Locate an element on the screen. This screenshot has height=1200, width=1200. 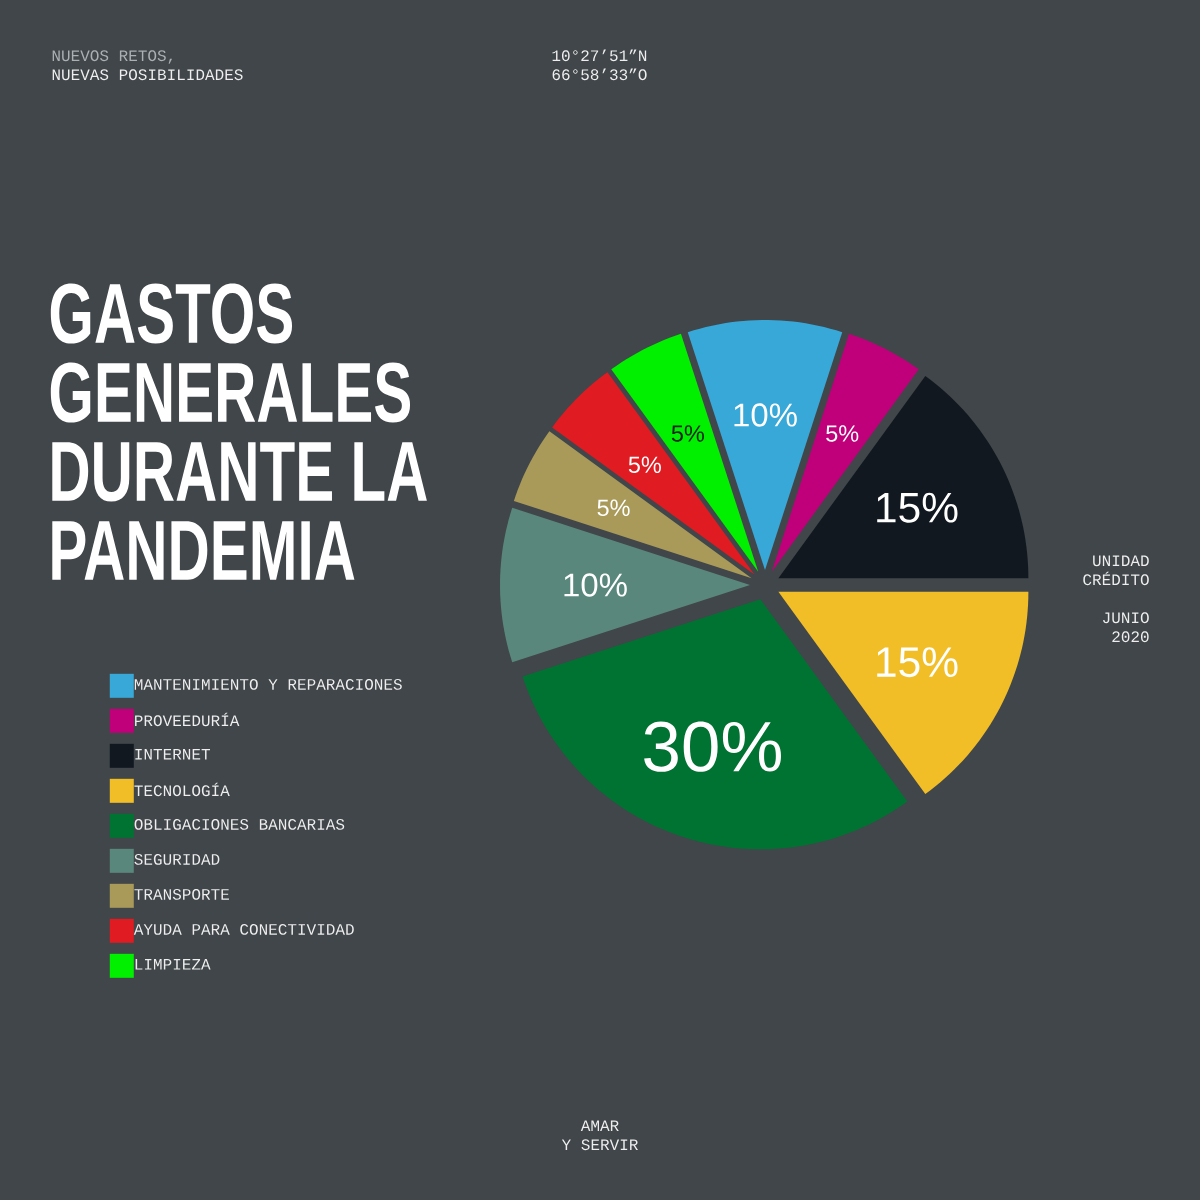
legend-label: OBLIGACIONES BANCARIAS is located at coordinates (239, 824).